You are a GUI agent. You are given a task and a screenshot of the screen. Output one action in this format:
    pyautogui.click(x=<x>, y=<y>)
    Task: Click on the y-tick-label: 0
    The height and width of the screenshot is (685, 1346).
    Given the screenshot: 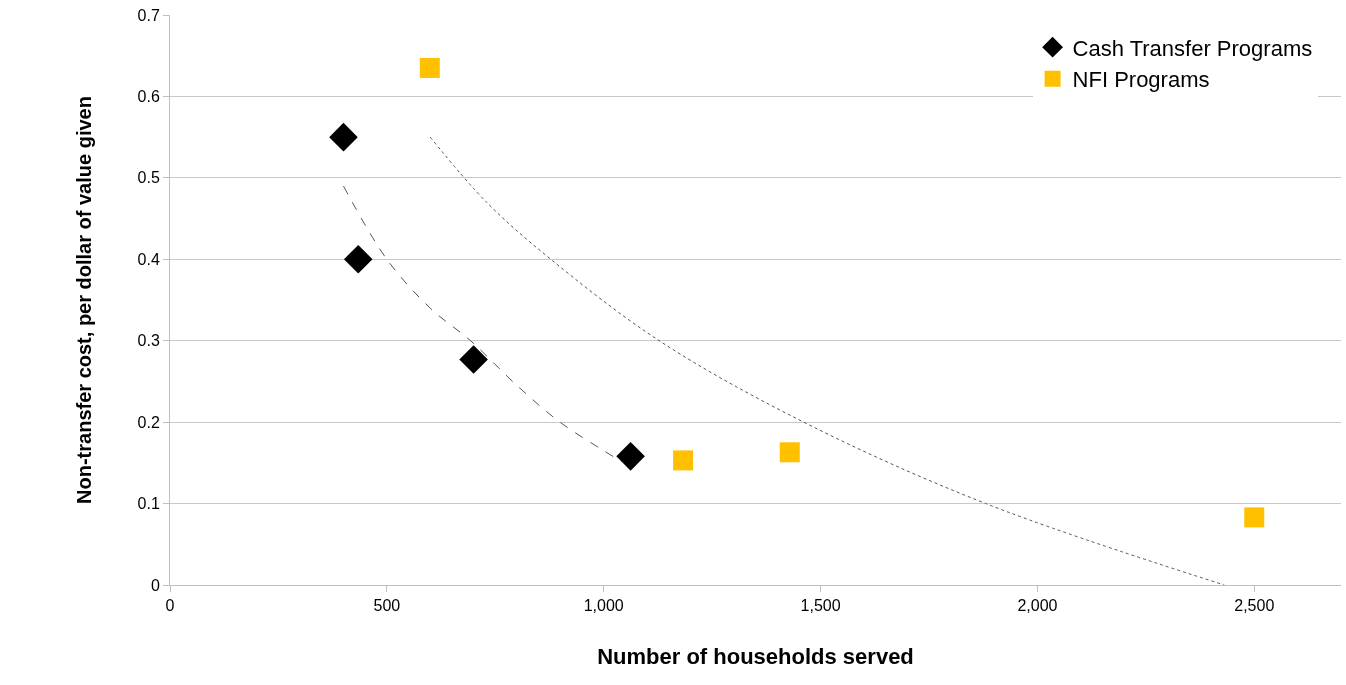 What is the action you would take?
    pyautogui.click(x=155, y=585)
    